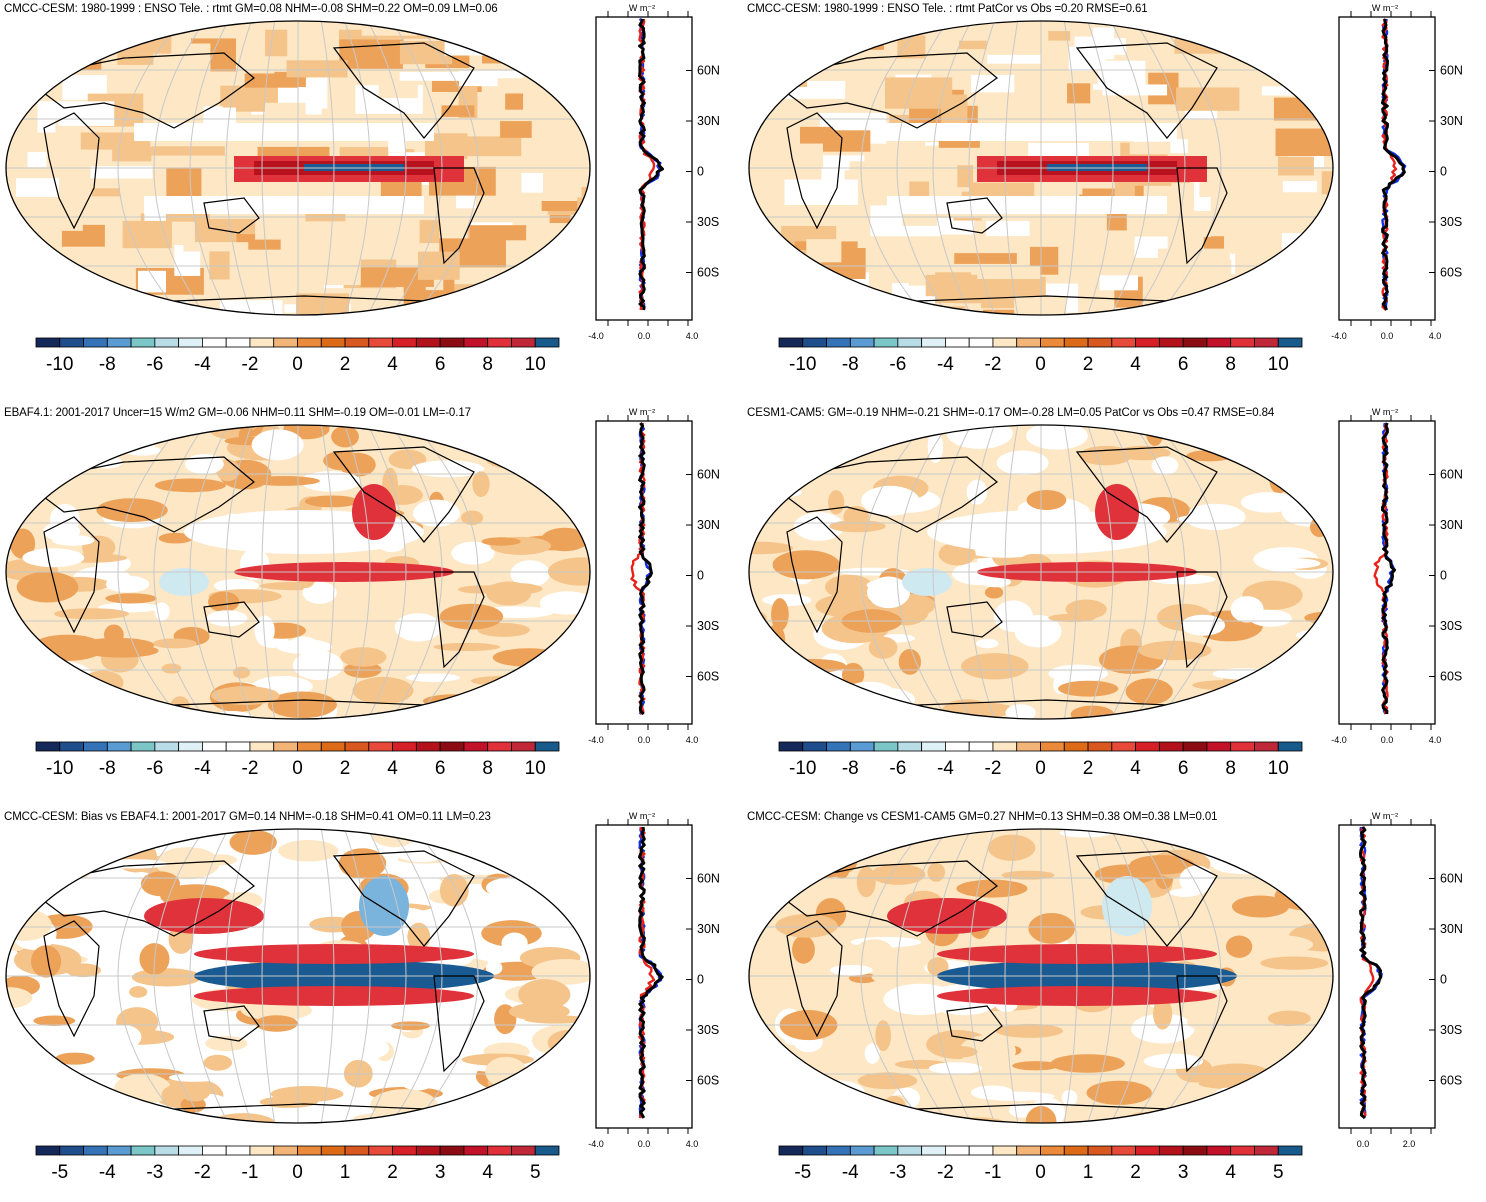  I want to click on colorbar-label: -8, so click(850, 364).